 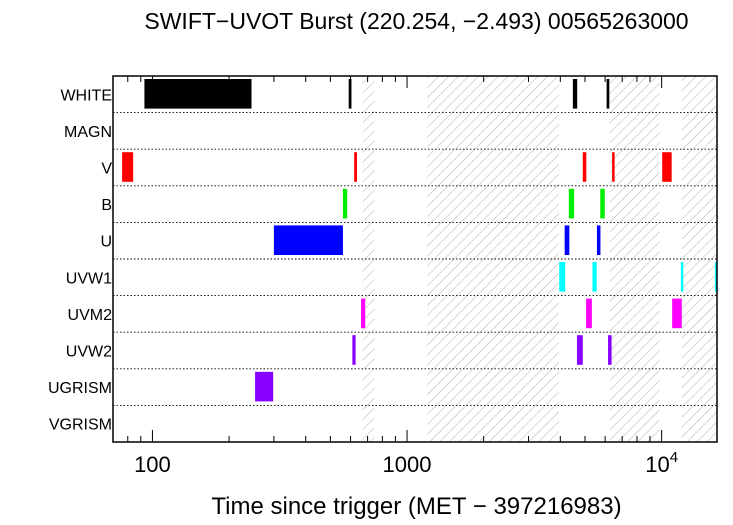 I want to click on x-tick-label: 10⁴, so click(x=661, y=463).